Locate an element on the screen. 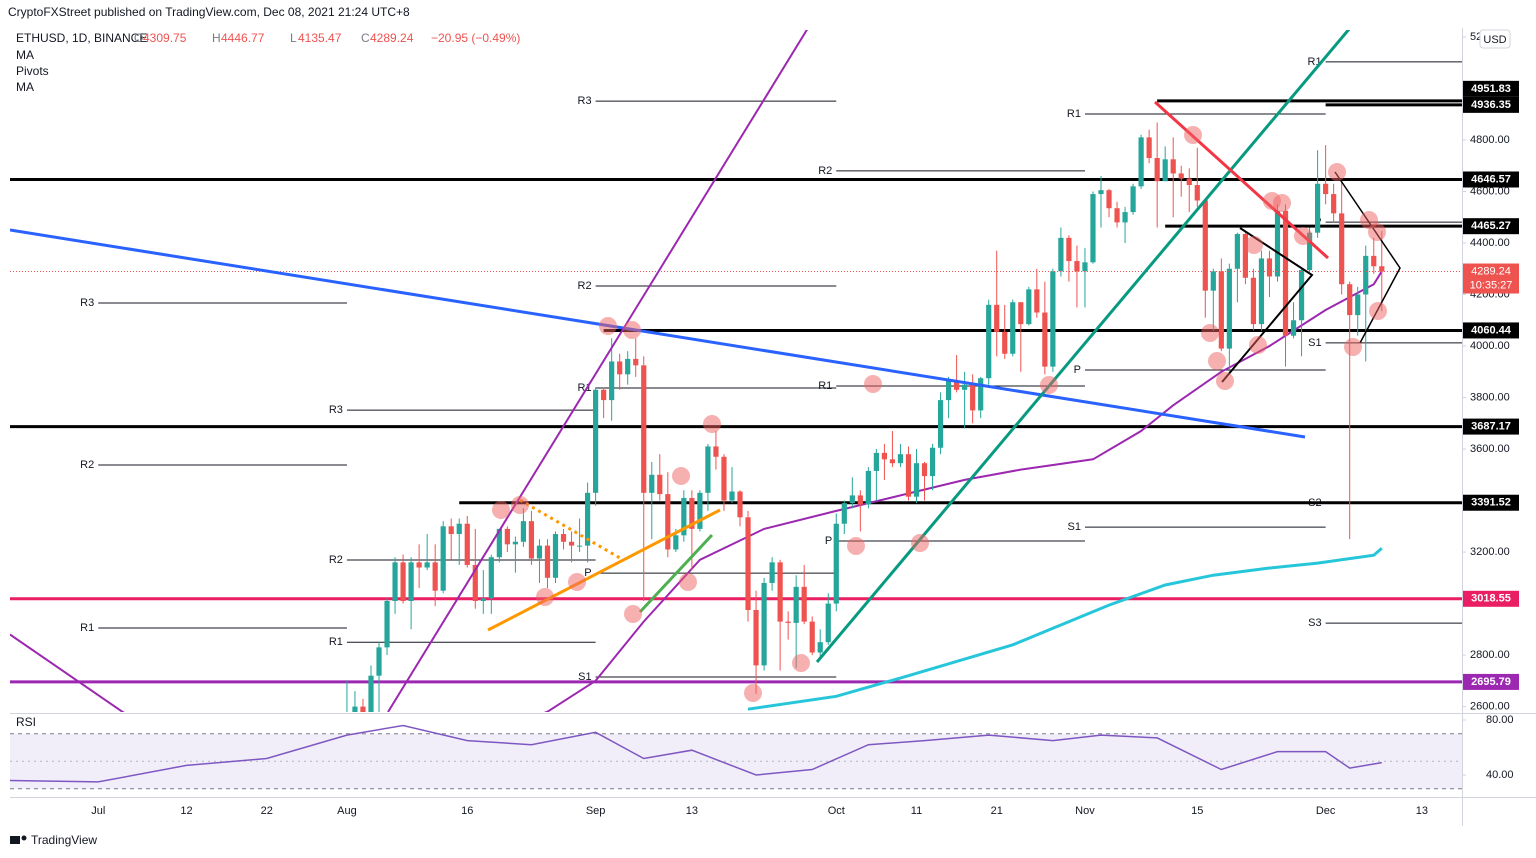 The width and height of the screenshot is (1536, 858). y-tick-label: 3200.00 is located at coordinates (1490, 552).